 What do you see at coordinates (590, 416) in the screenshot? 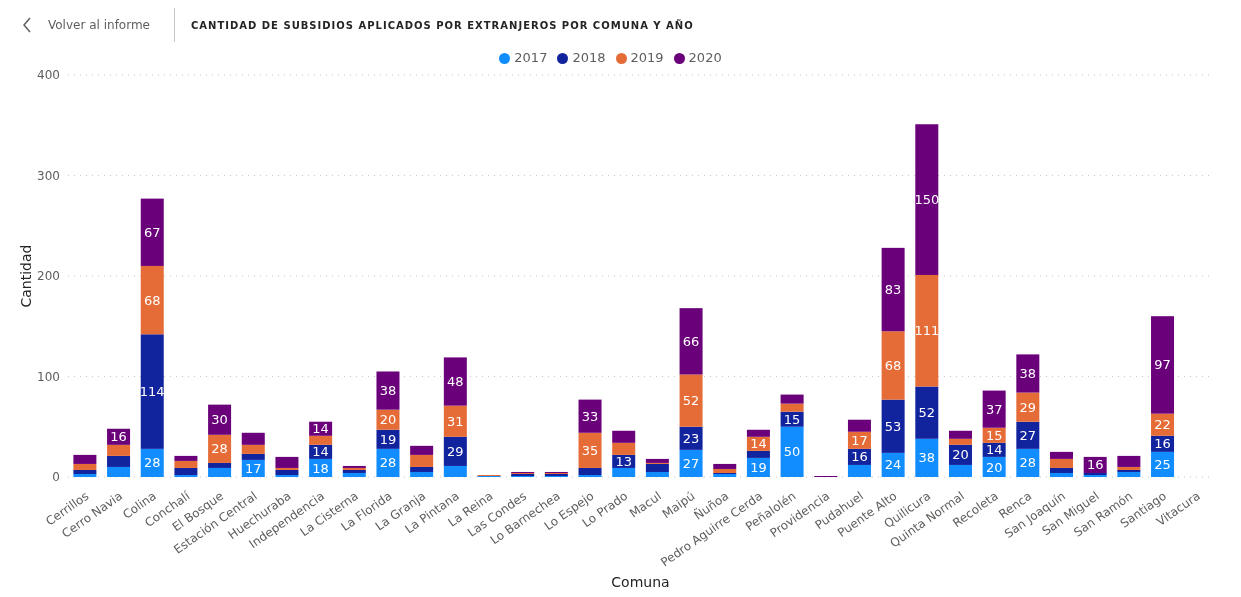
I see `data-label: 33` at bounding box center [590, 416].